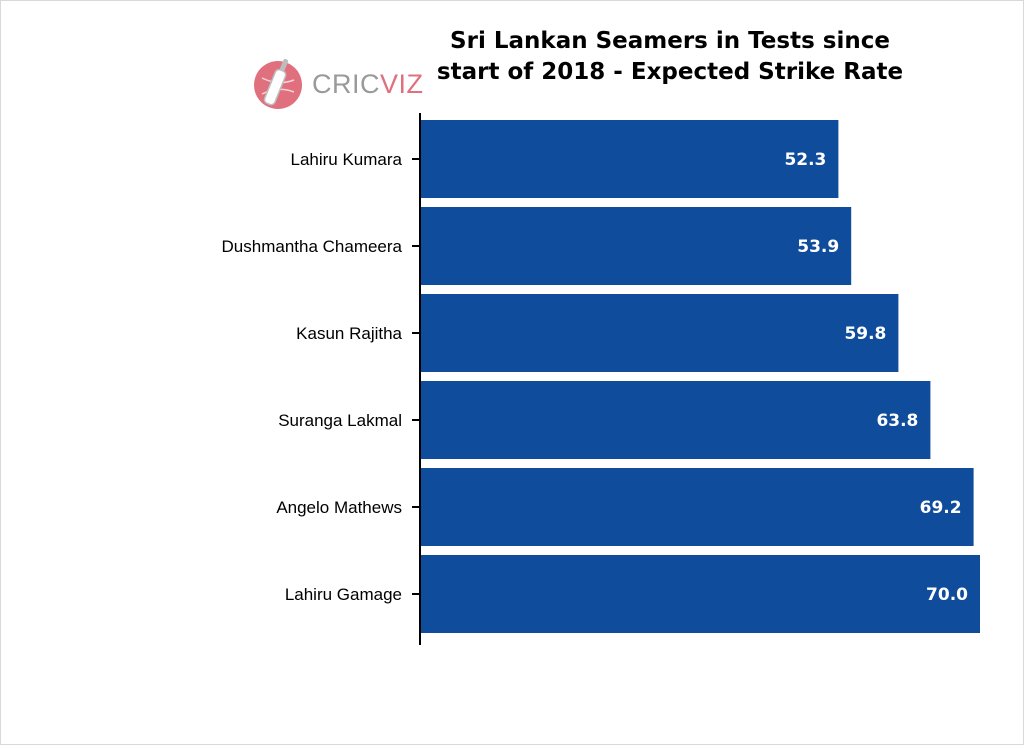  What do you see at coordinates (876, 377) in the screenshot?
I see `value-labels: 52.3 53.9 59.8 63.8 69.2 70.0` at bounding box center [876, 377].